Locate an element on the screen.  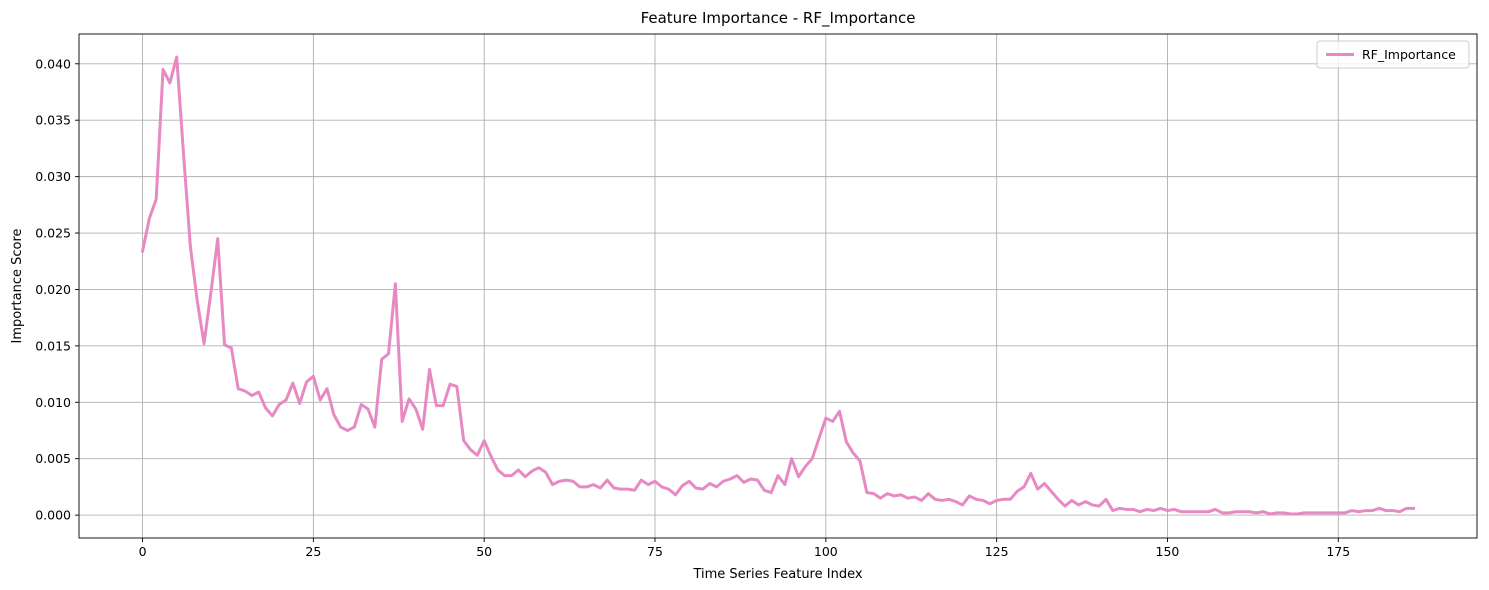
y-tick-label: 0.010 is located at coordinates (53, 402).